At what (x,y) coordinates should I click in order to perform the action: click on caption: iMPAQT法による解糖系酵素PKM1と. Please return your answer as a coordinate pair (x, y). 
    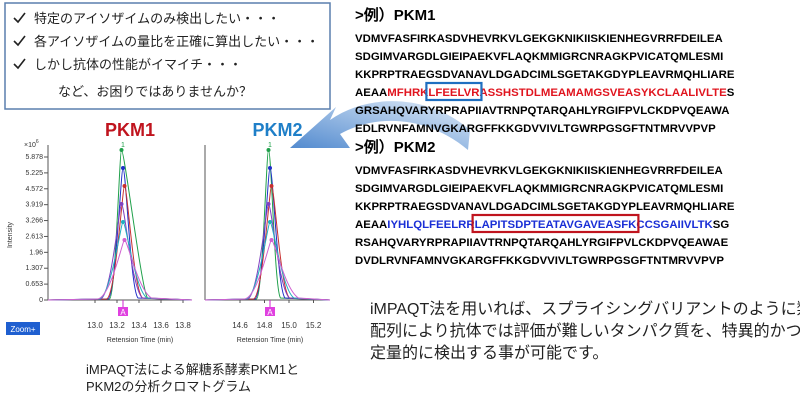
    Looking at the image, I should click on (192, 369).